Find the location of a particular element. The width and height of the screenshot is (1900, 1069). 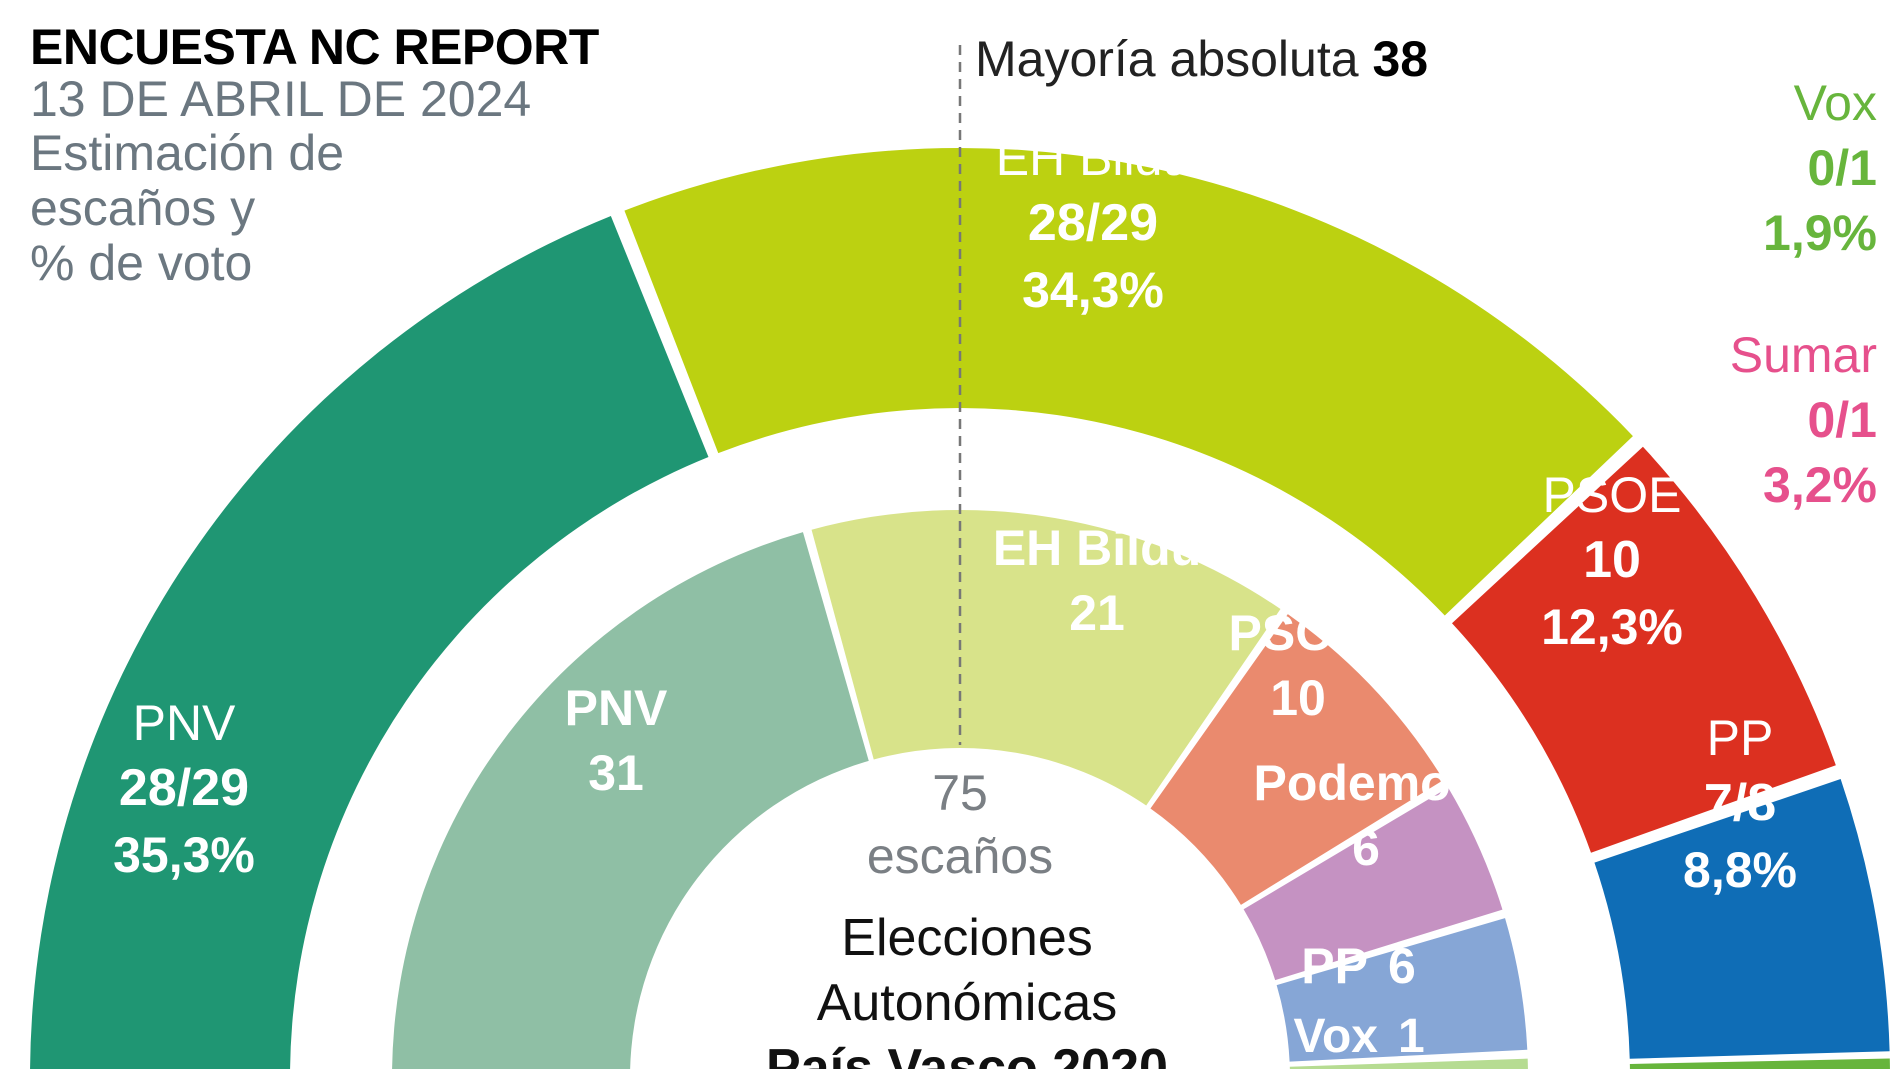

majority-text: Mayoría absoluta is located at coordinates (1167, 59).